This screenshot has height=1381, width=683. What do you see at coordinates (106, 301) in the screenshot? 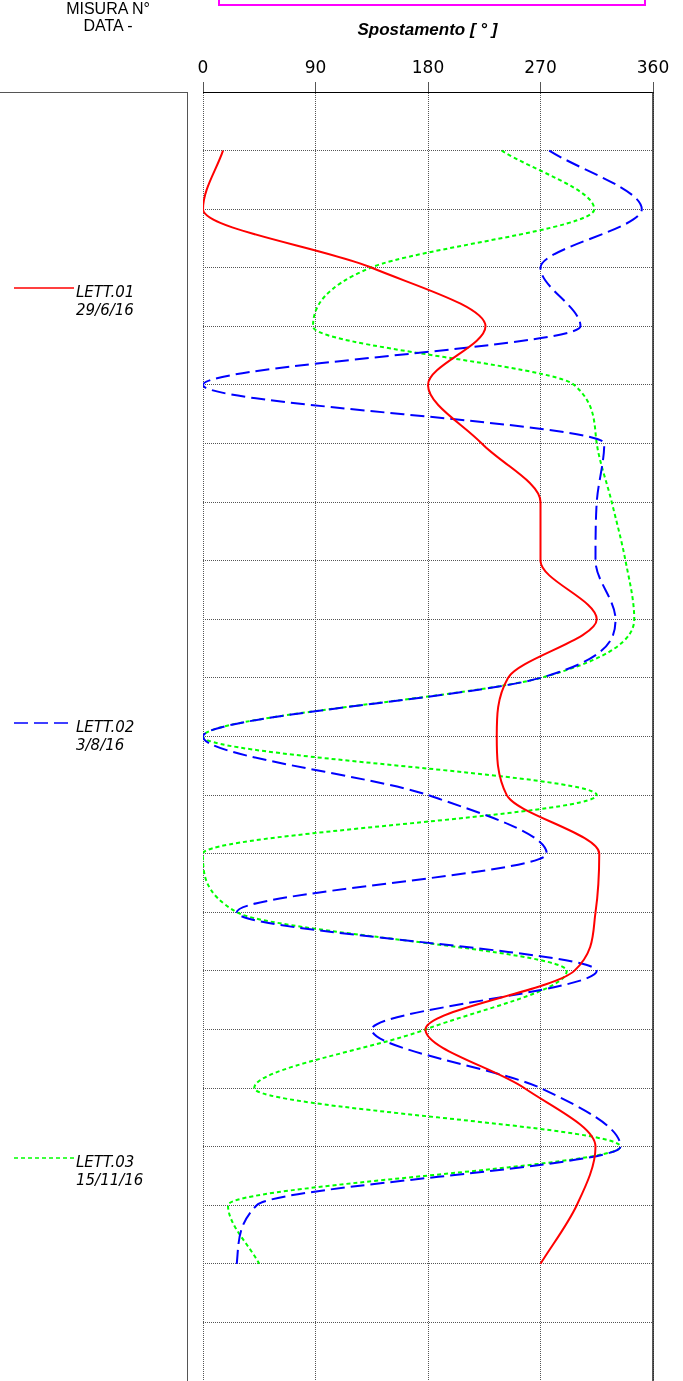
I see `legend-label: LETT.01 29/6/16` at bounding box center [106, 301].